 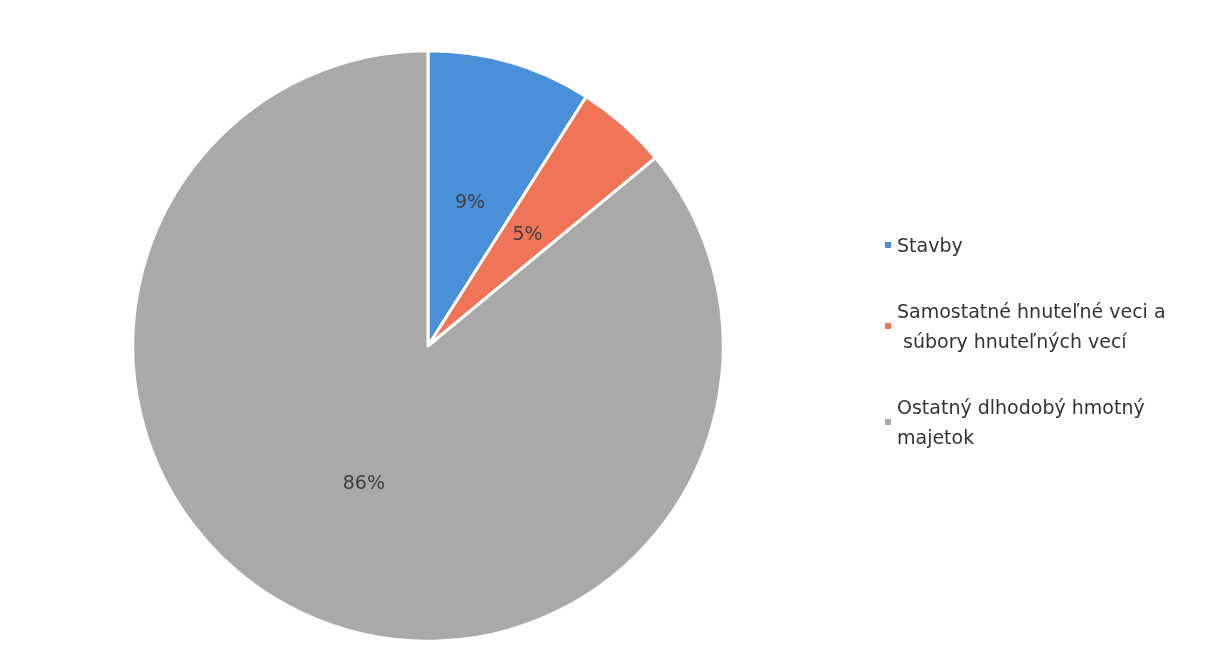 What do you see at coordinates (470, 201) in the screenshot?
I see `data-label: 9%` at bounding box center [470, 201].